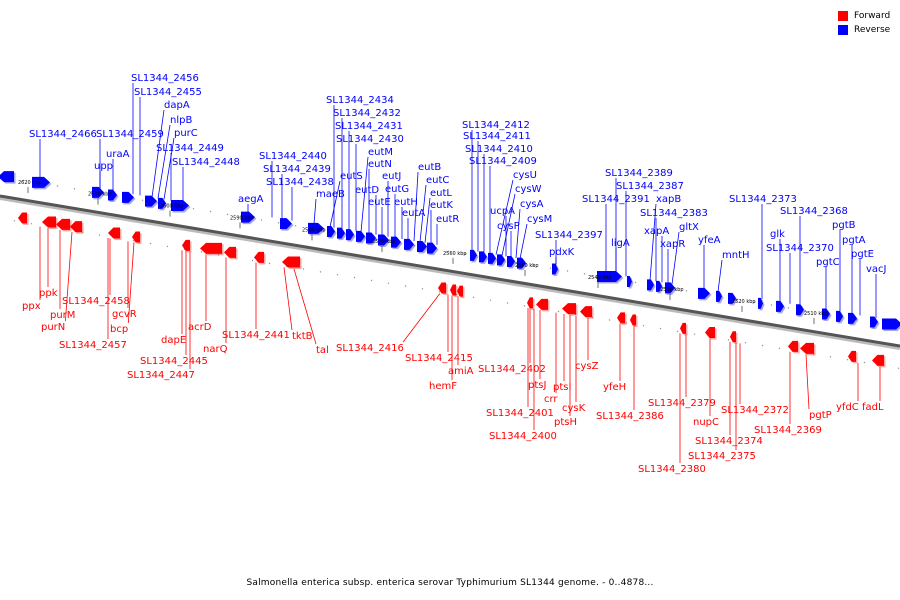 The width and height of the screenshot is (900, 600). Describe the element at coordinates (215, 349) in the screenshot. I see `gene-label-narq: narQ` at that location.